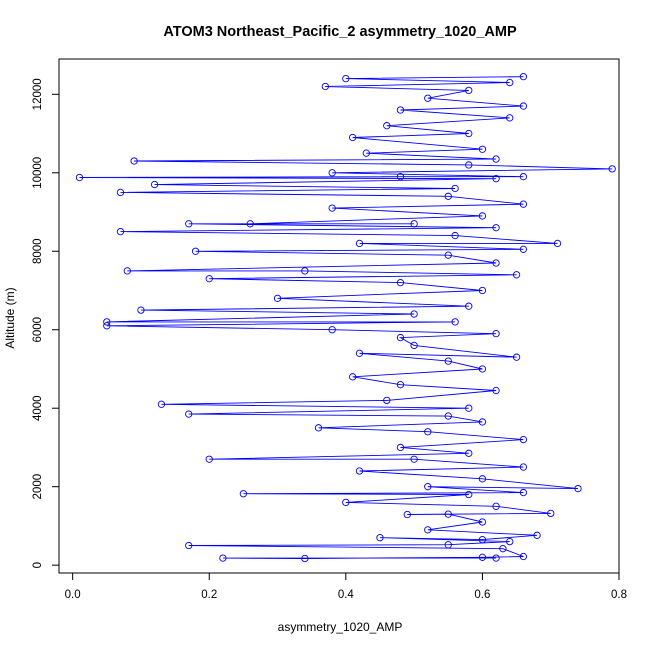 This screenshot has height=650, width=650. Describe the element at coordinates (10, 317) in the screenshot. I see `y-axis-label: Altitude (m)` at that location.